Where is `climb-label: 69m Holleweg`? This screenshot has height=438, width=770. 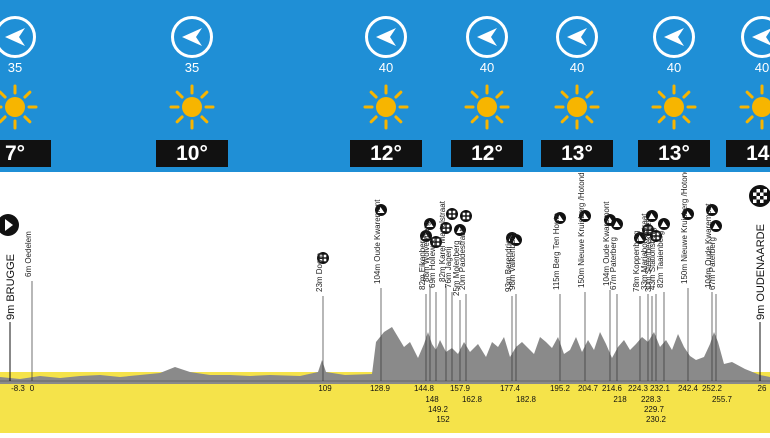
climb-label: 69m Holleweg is located at coordinates (432, 262).